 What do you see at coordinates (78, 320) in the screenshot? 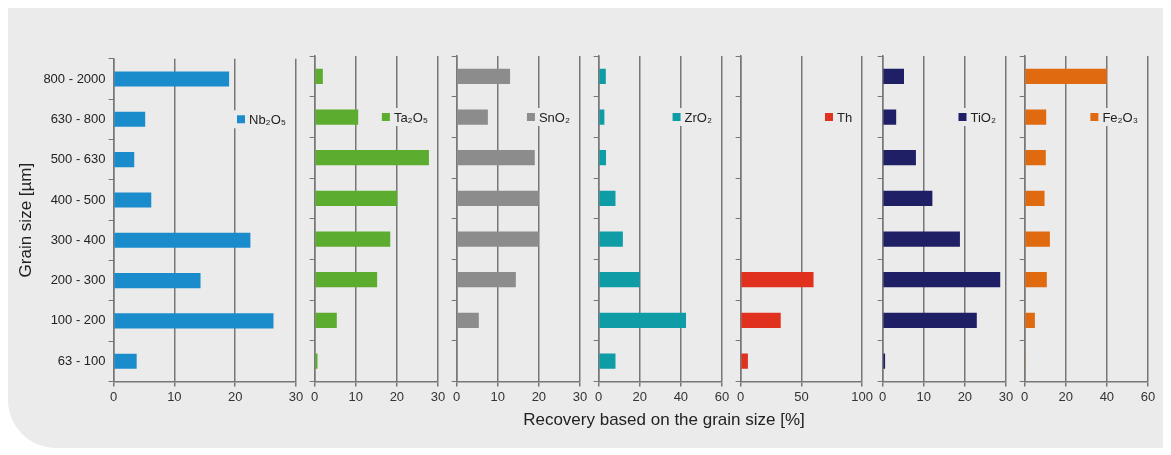
I see `y-tick-label: 100 - 200` at bounding box center [78, 320].